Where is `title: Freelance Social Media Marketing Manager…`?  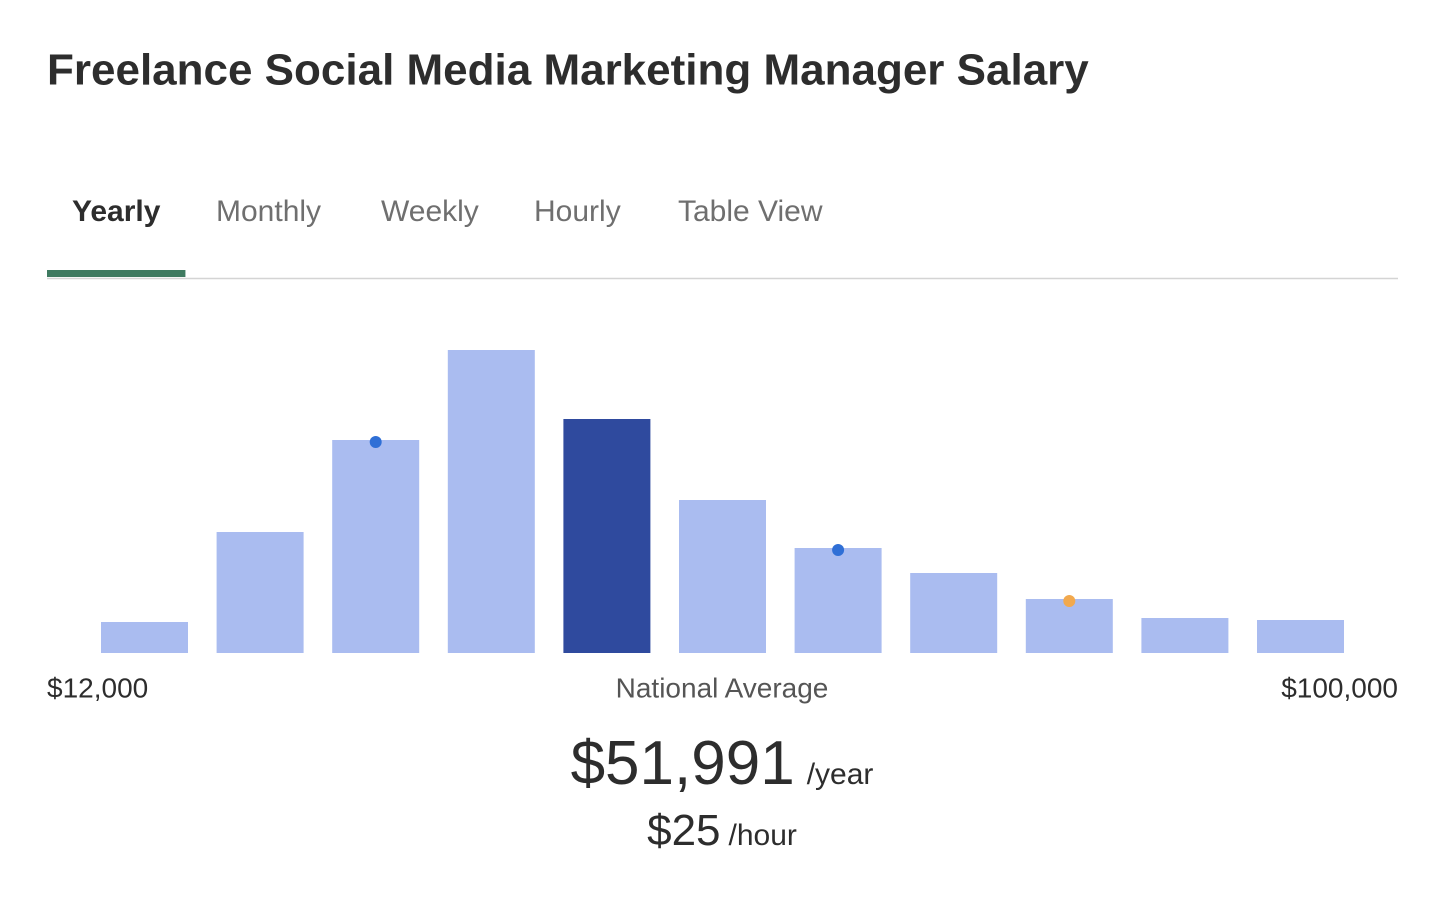
title: Freelance Social Media Marketing Manager… is located at coordinates (568, 70).